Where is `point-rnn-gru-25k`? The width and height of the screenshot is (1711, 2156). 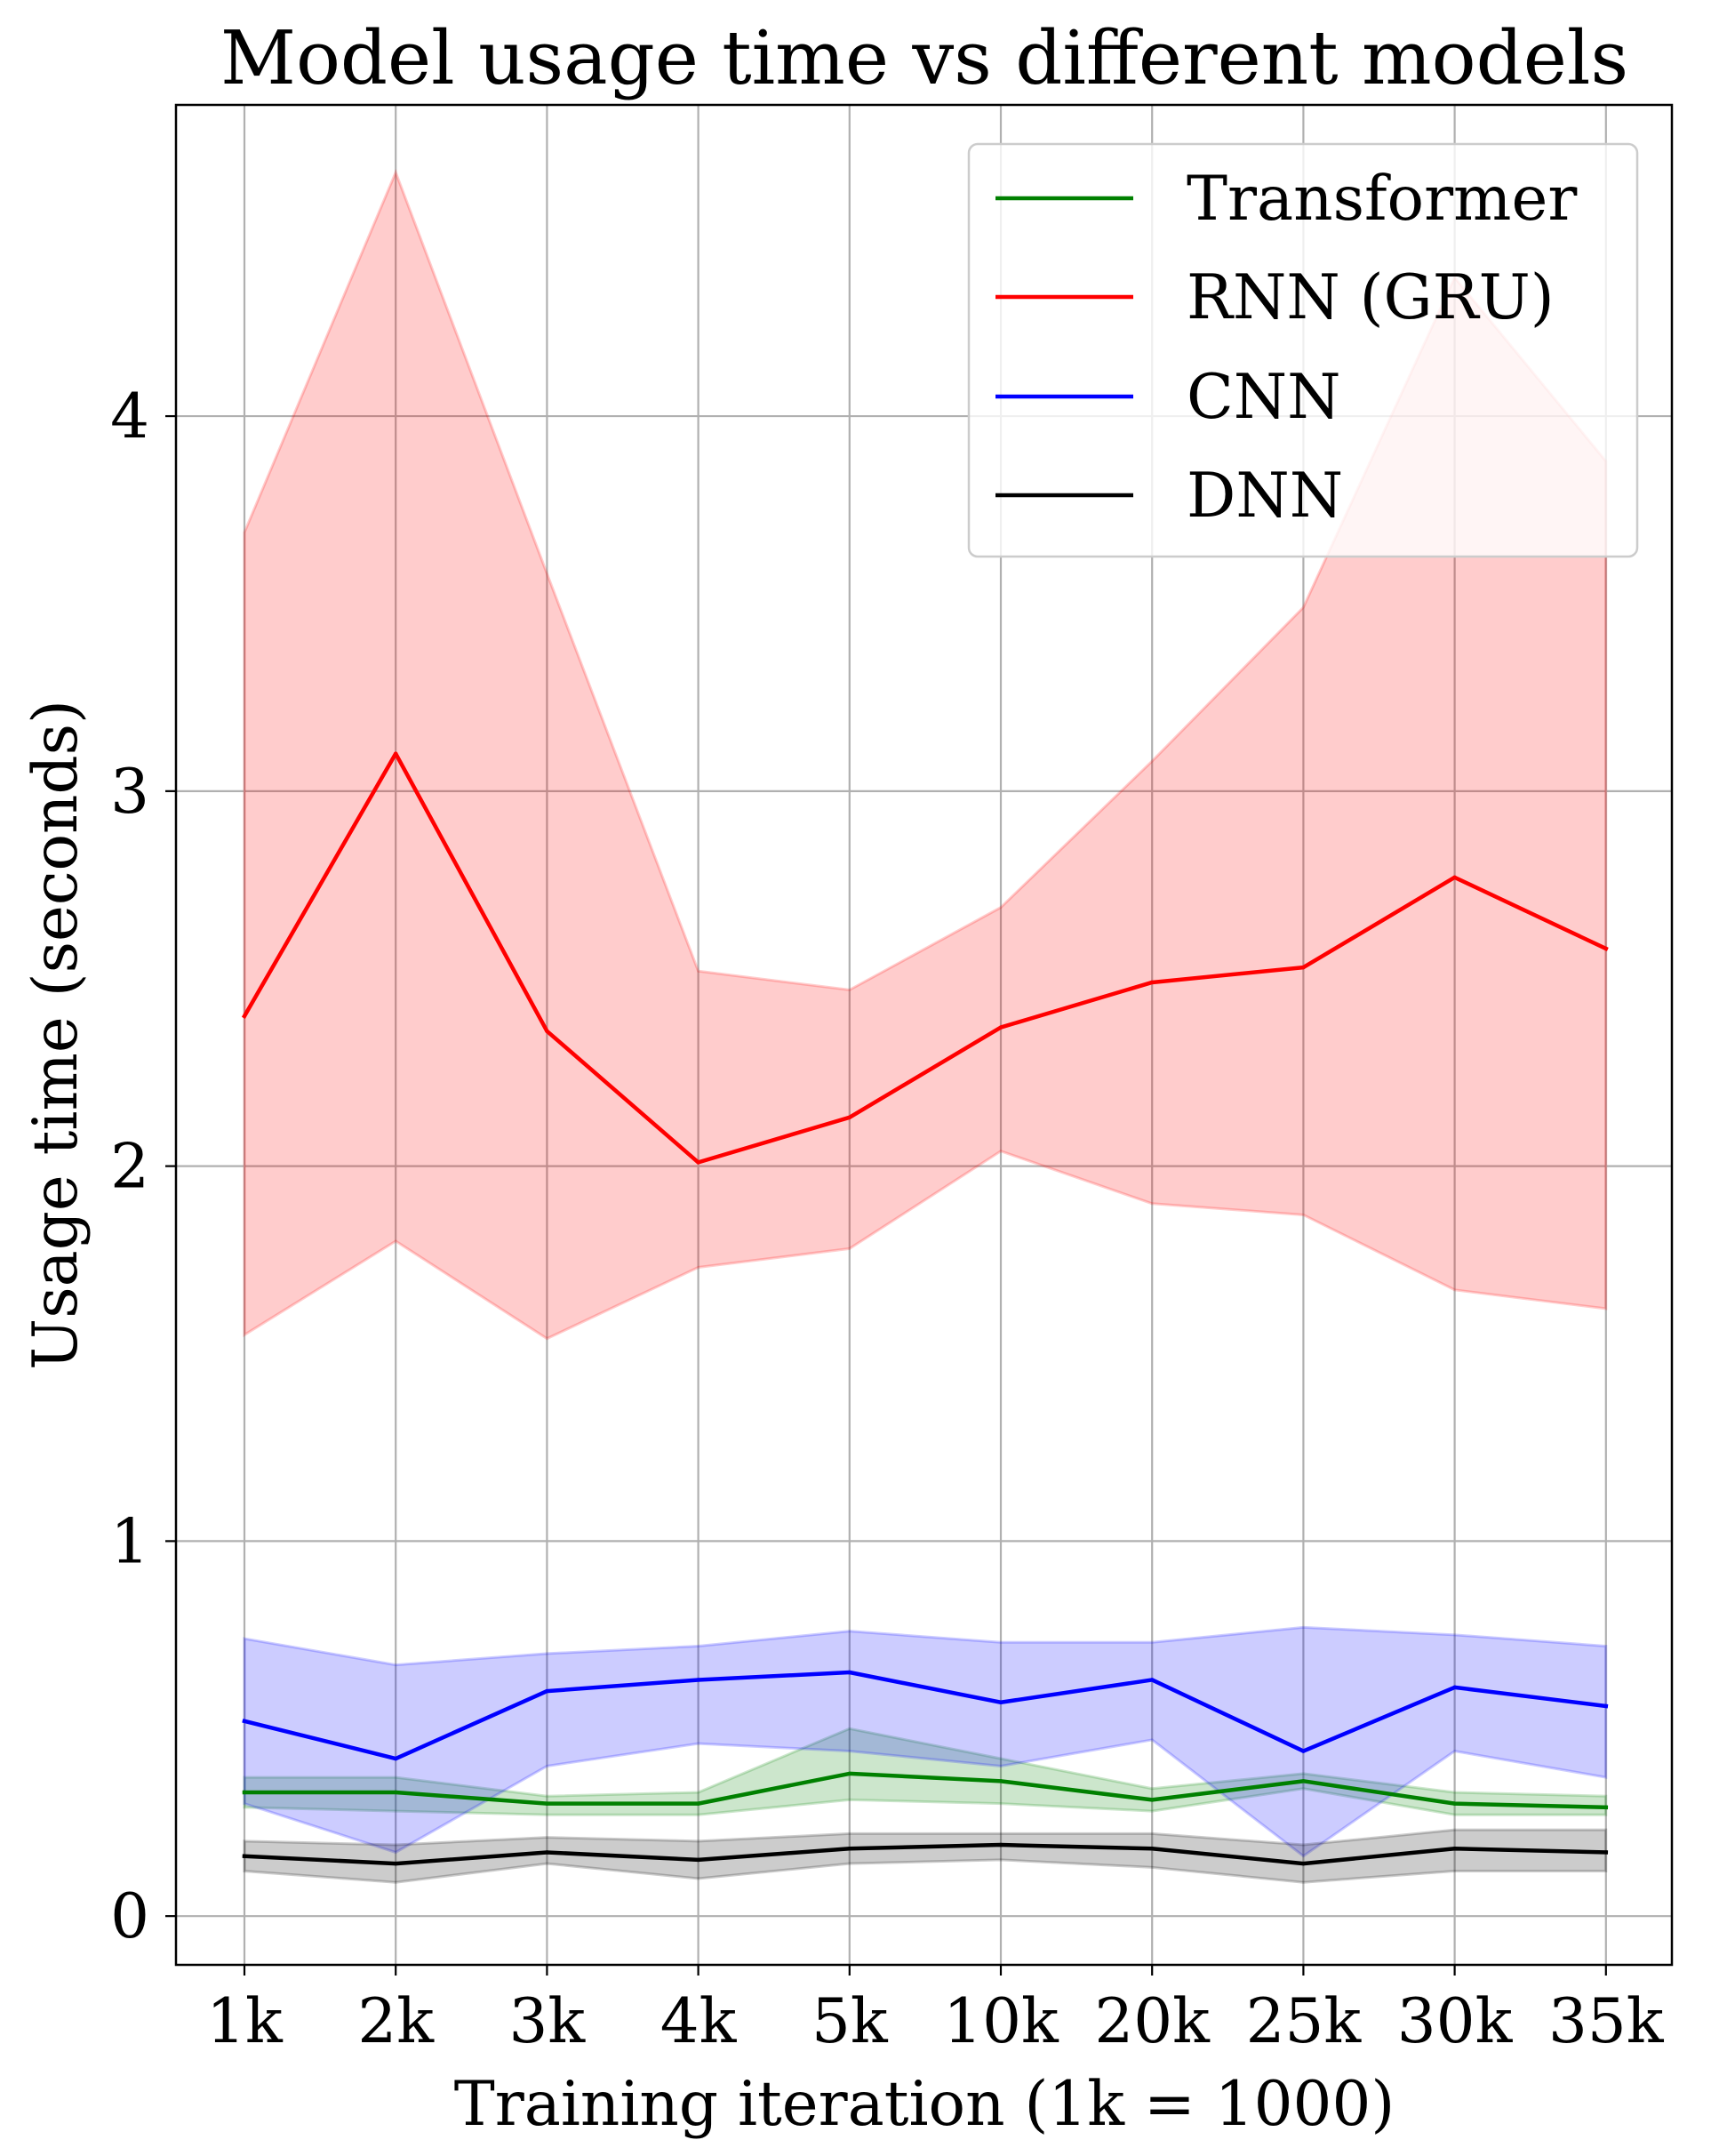 point-rnn-gru-25k is located at coordinates (1304, 968).